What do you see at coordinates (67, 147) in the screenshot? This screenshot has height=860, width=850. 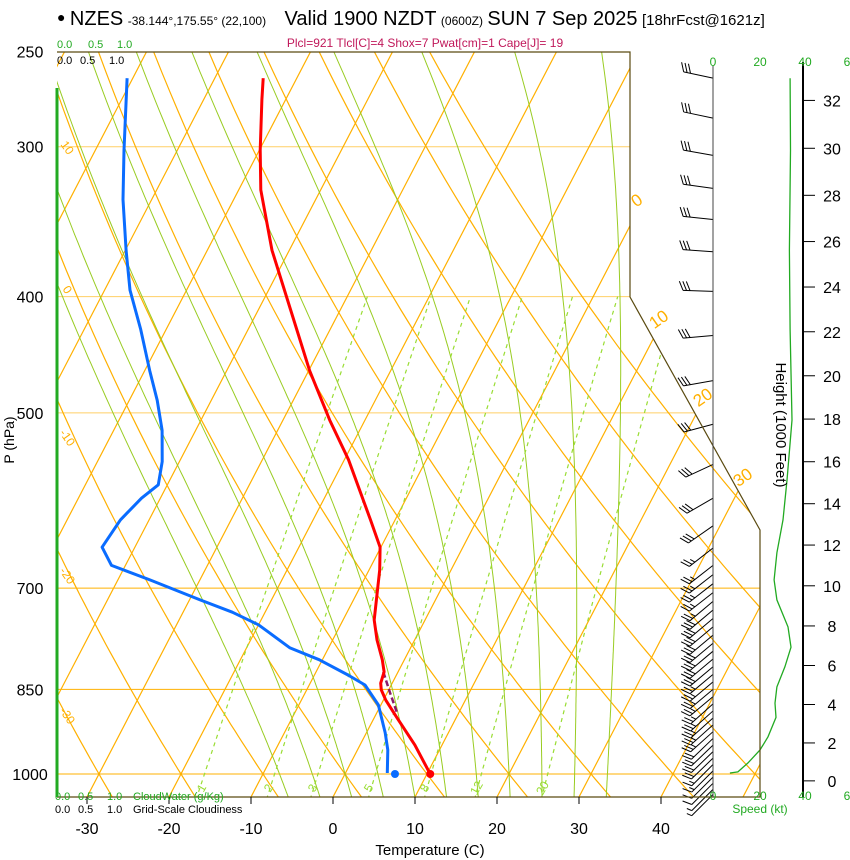 I see `adiabat-label: 10` at bounding box center [67, 147].